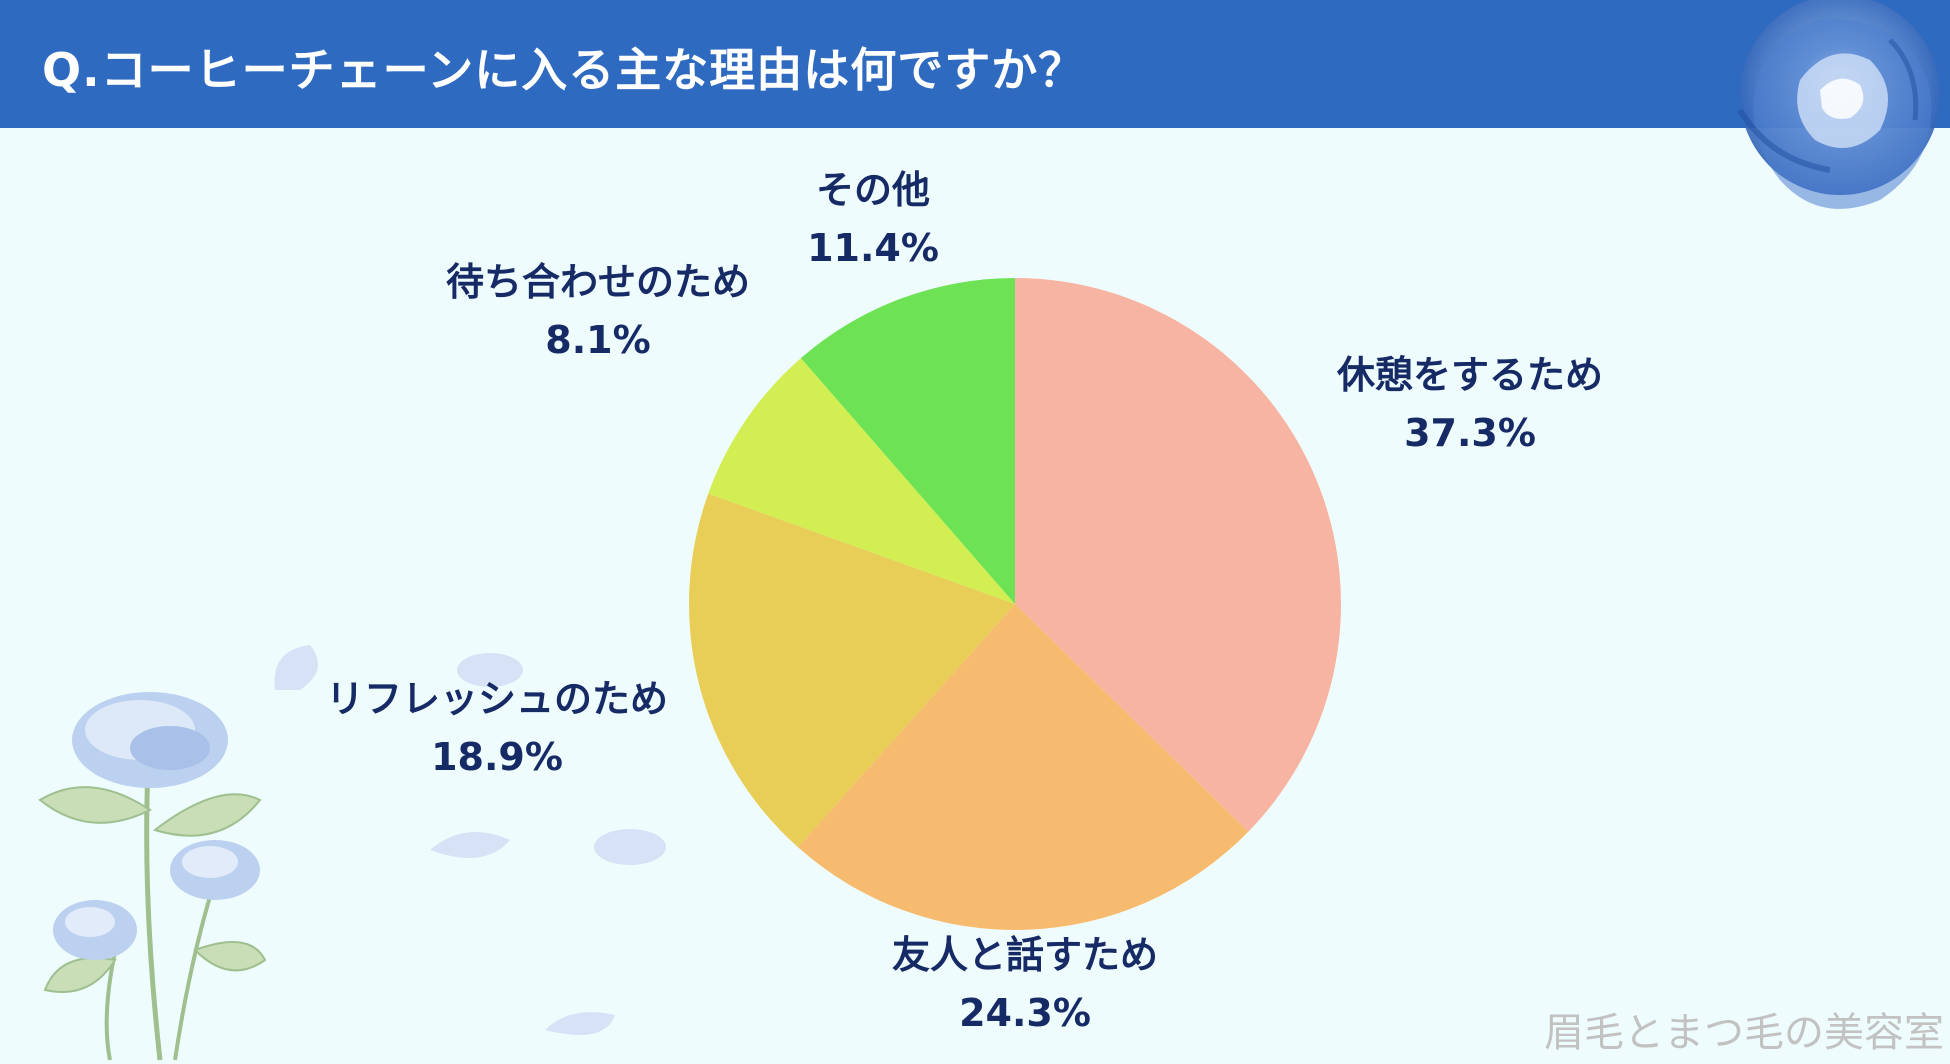 This screenshot has width=1950, height=1064. What do you see at coordinates (1469, 375) in the screenshot?
I see `slice-label: 休憩をするため` at bounding box center [1469, 375].